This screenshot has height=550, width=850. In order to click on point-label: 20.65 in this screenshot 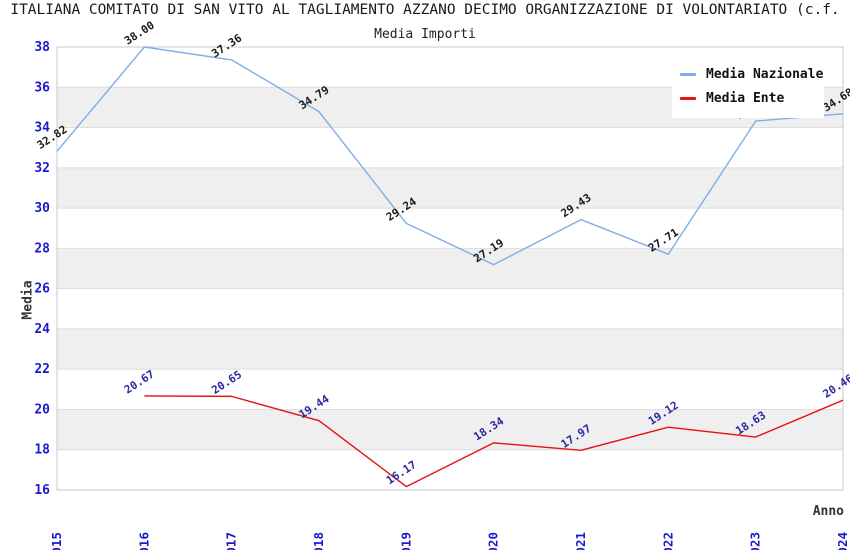, I will do `click(226, 382)`.